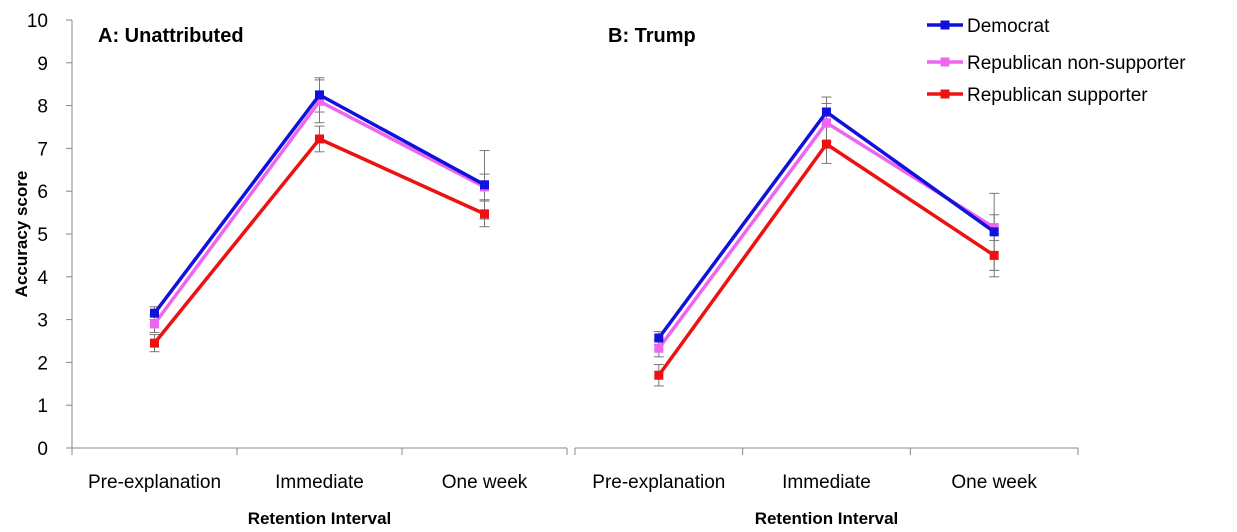 The image size is (1237, 532). Describe the element at coordinates (42, 64) in the screenshot. I see `y-tick-label: 9` at that location.